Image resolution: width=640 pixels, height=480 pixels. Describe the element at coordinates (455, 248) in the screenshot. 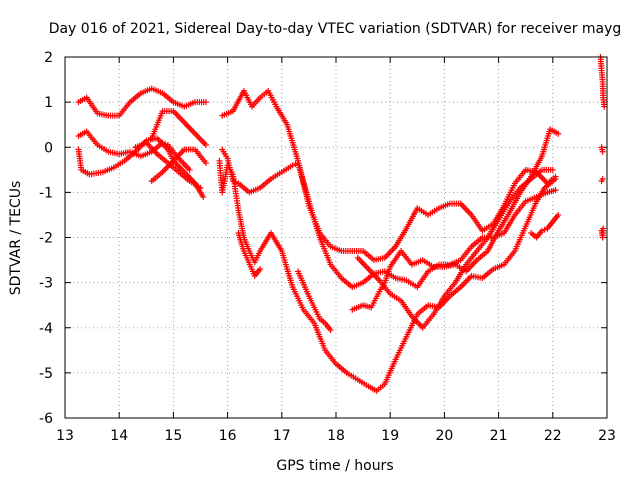

I see `series-pass-m` at that location.